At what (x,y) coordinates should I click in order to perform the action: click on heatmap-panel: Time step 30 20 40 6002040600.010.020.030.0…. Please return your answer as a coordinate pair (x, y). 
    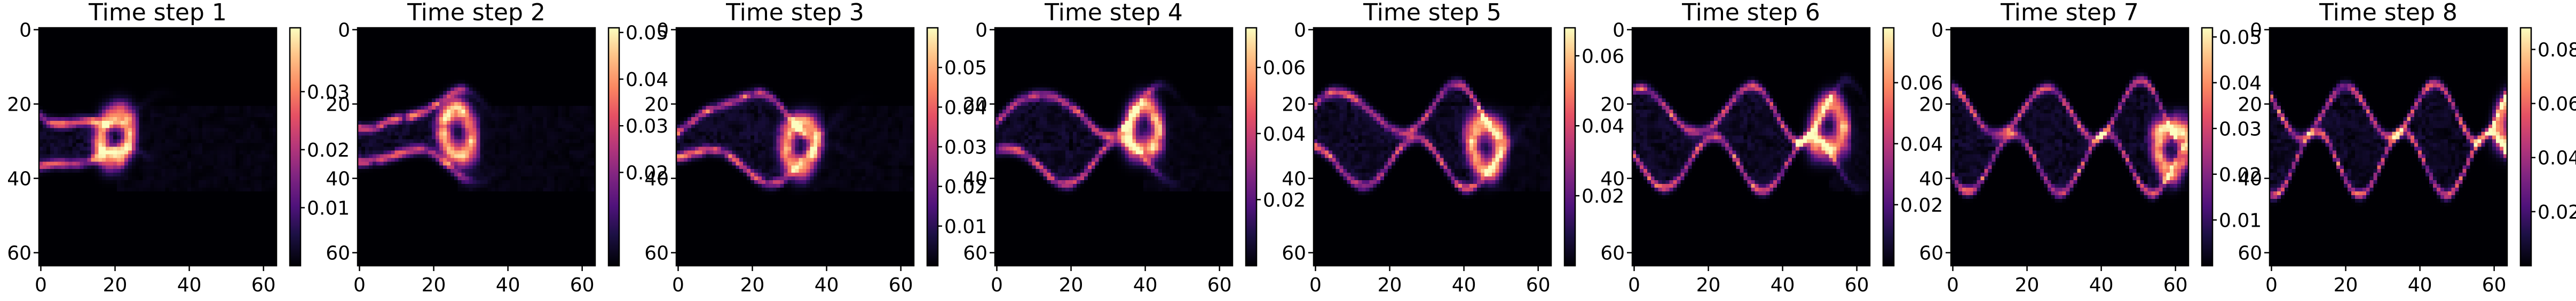
    Looking at the image, I should click on (815, 148).